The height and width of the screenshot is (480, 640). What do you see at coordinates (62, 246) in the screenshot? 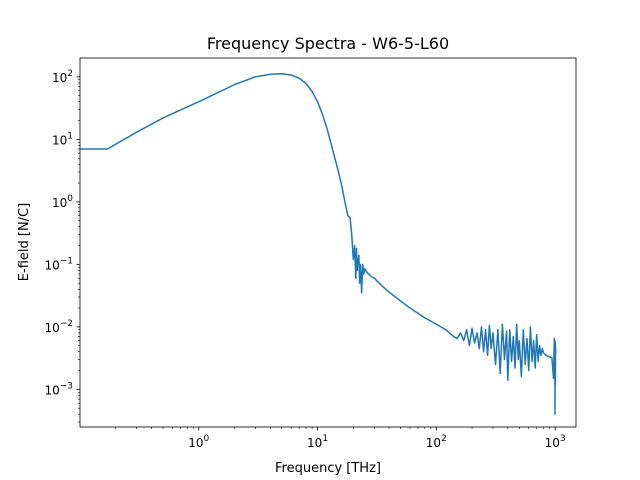
I see `y-axis-ticks: 10⁻³ 10⁻² 10⁻¹ 10⁰ 10¹ 10²` at bounding box center [62, 246].